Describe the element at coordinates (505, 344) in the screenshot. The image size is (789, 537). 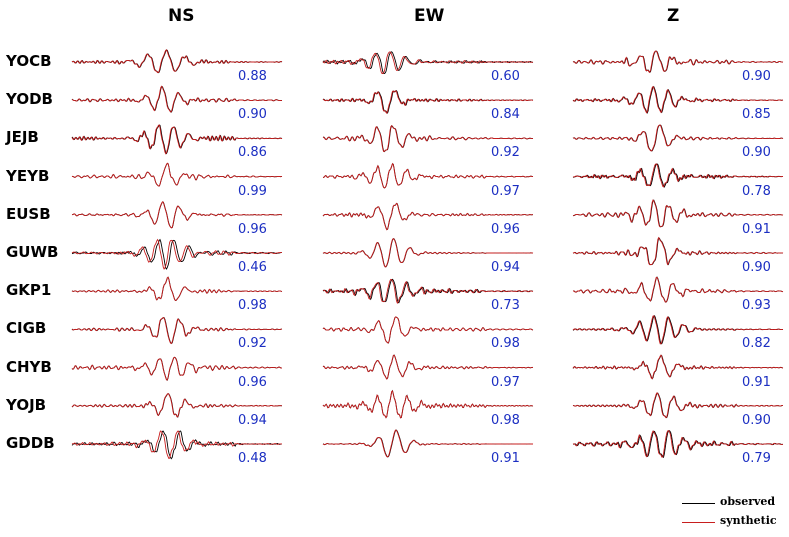
I see `correlation-ew-cigb: 0.98` at that location.